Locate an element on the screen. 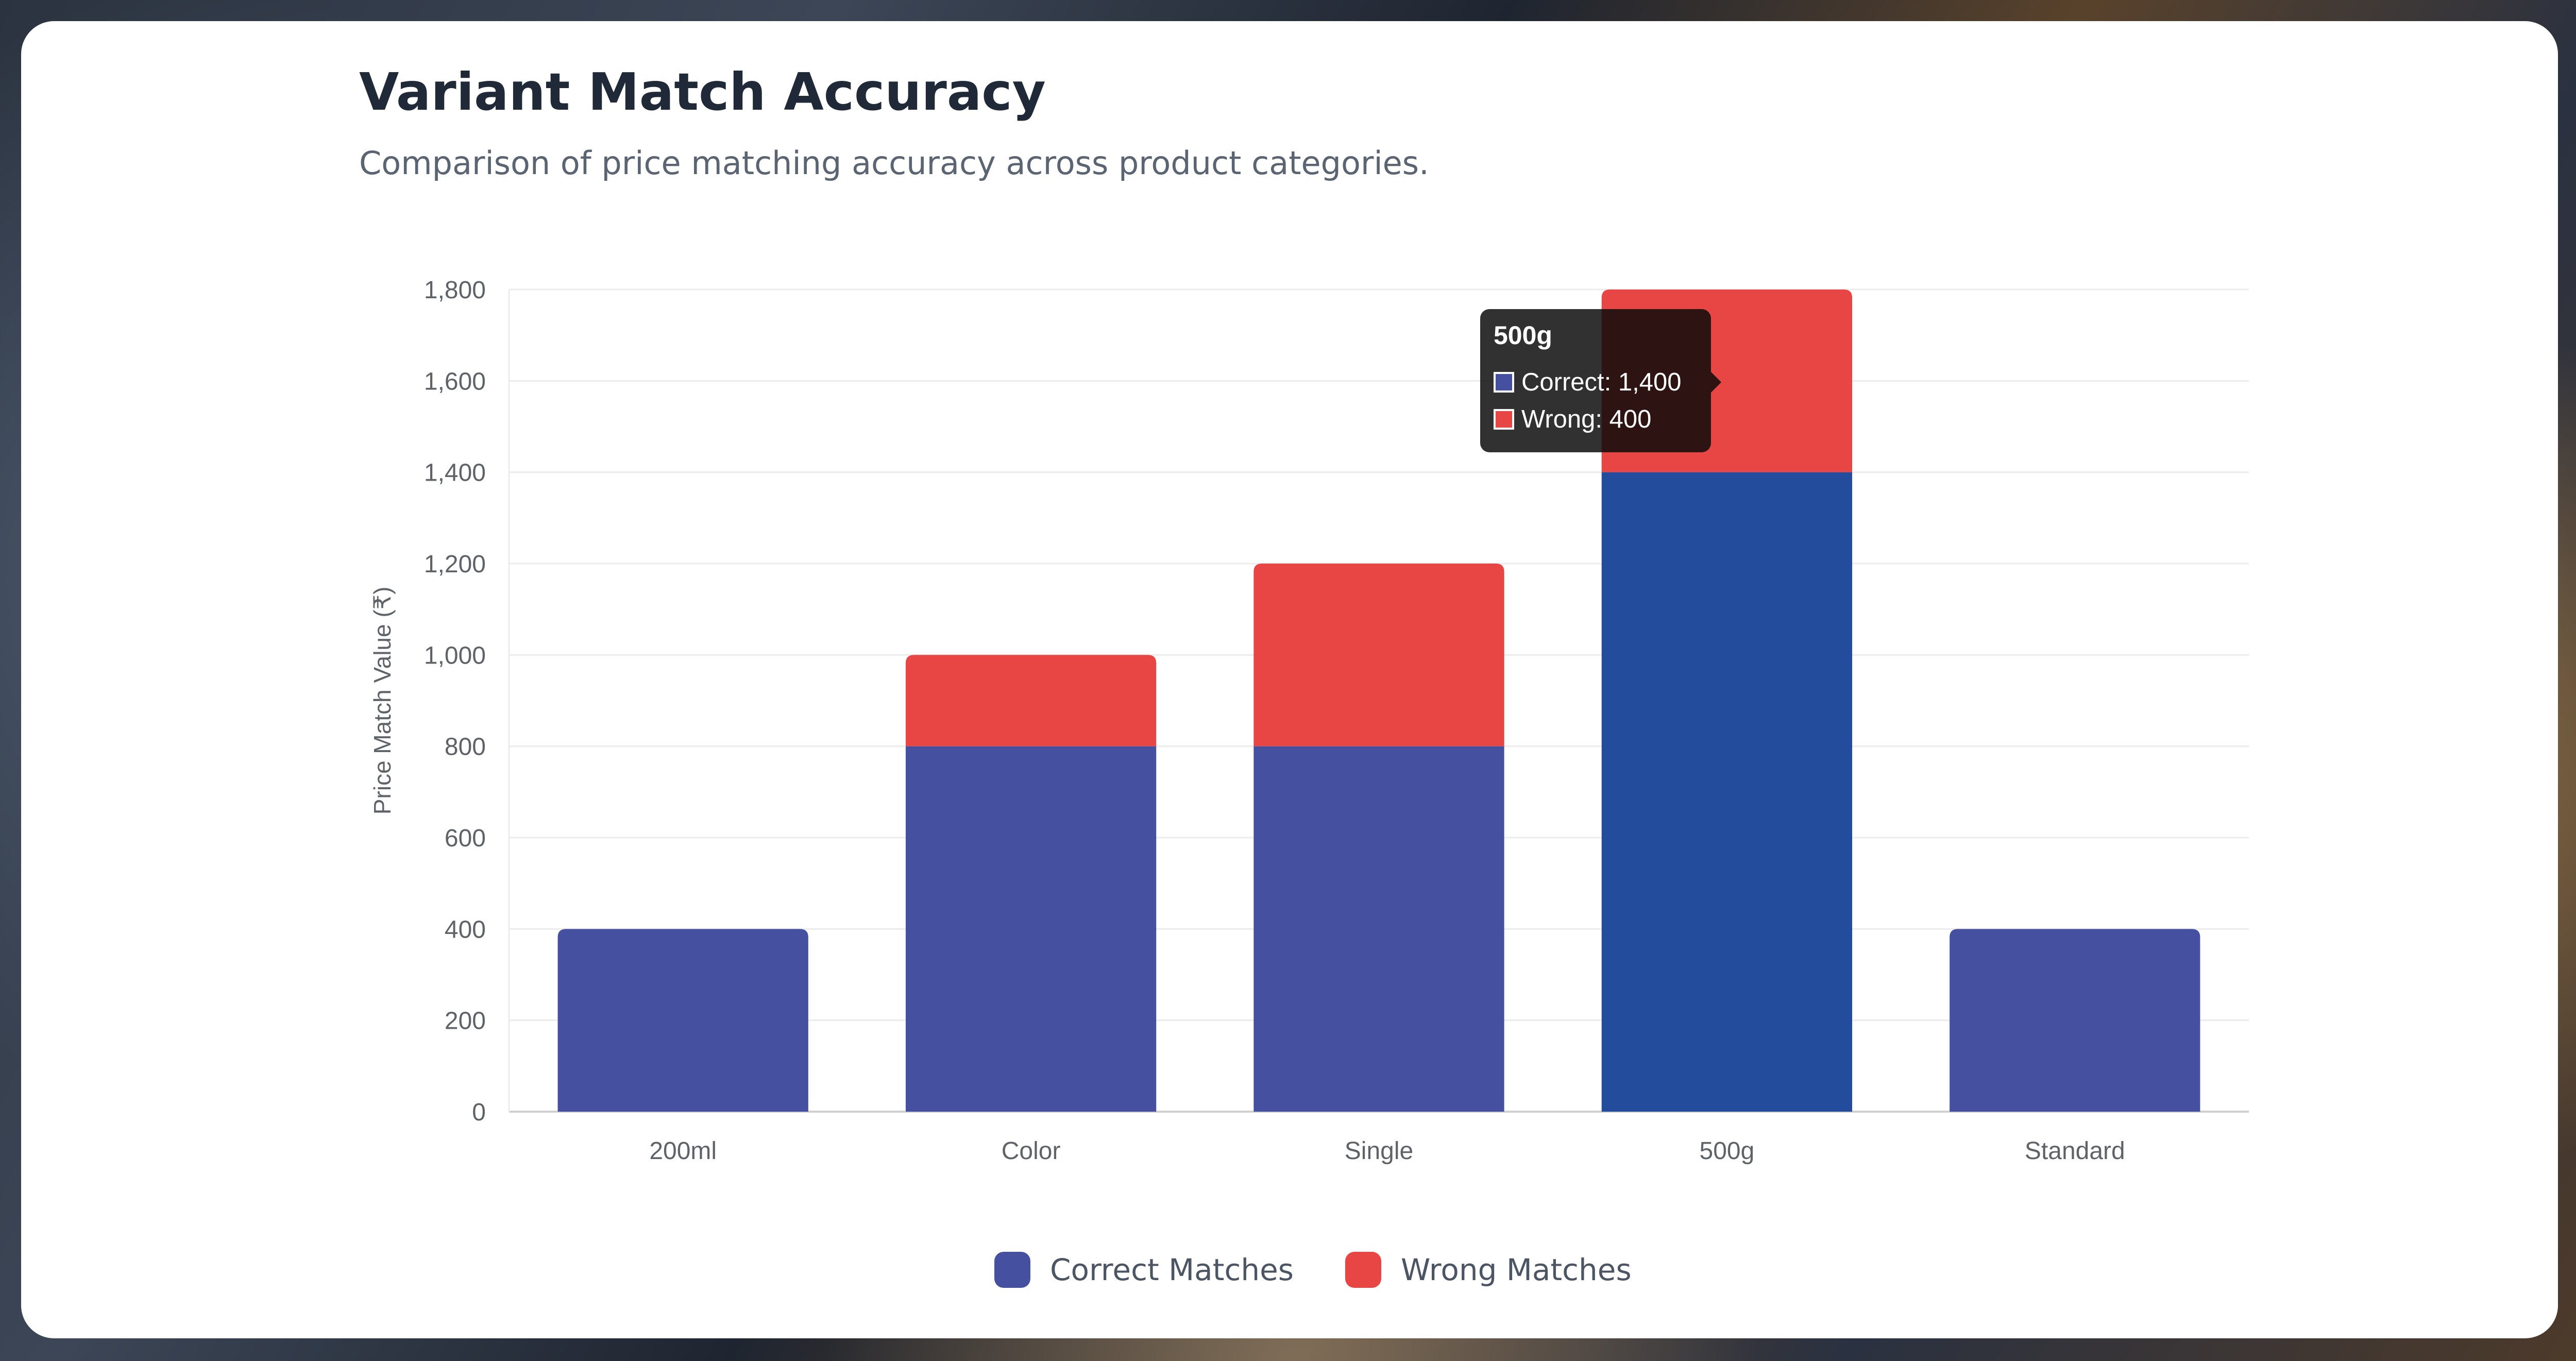 The image size is (2576, 1361). y-tick-label: 400 is located at coordinates (465, 929).